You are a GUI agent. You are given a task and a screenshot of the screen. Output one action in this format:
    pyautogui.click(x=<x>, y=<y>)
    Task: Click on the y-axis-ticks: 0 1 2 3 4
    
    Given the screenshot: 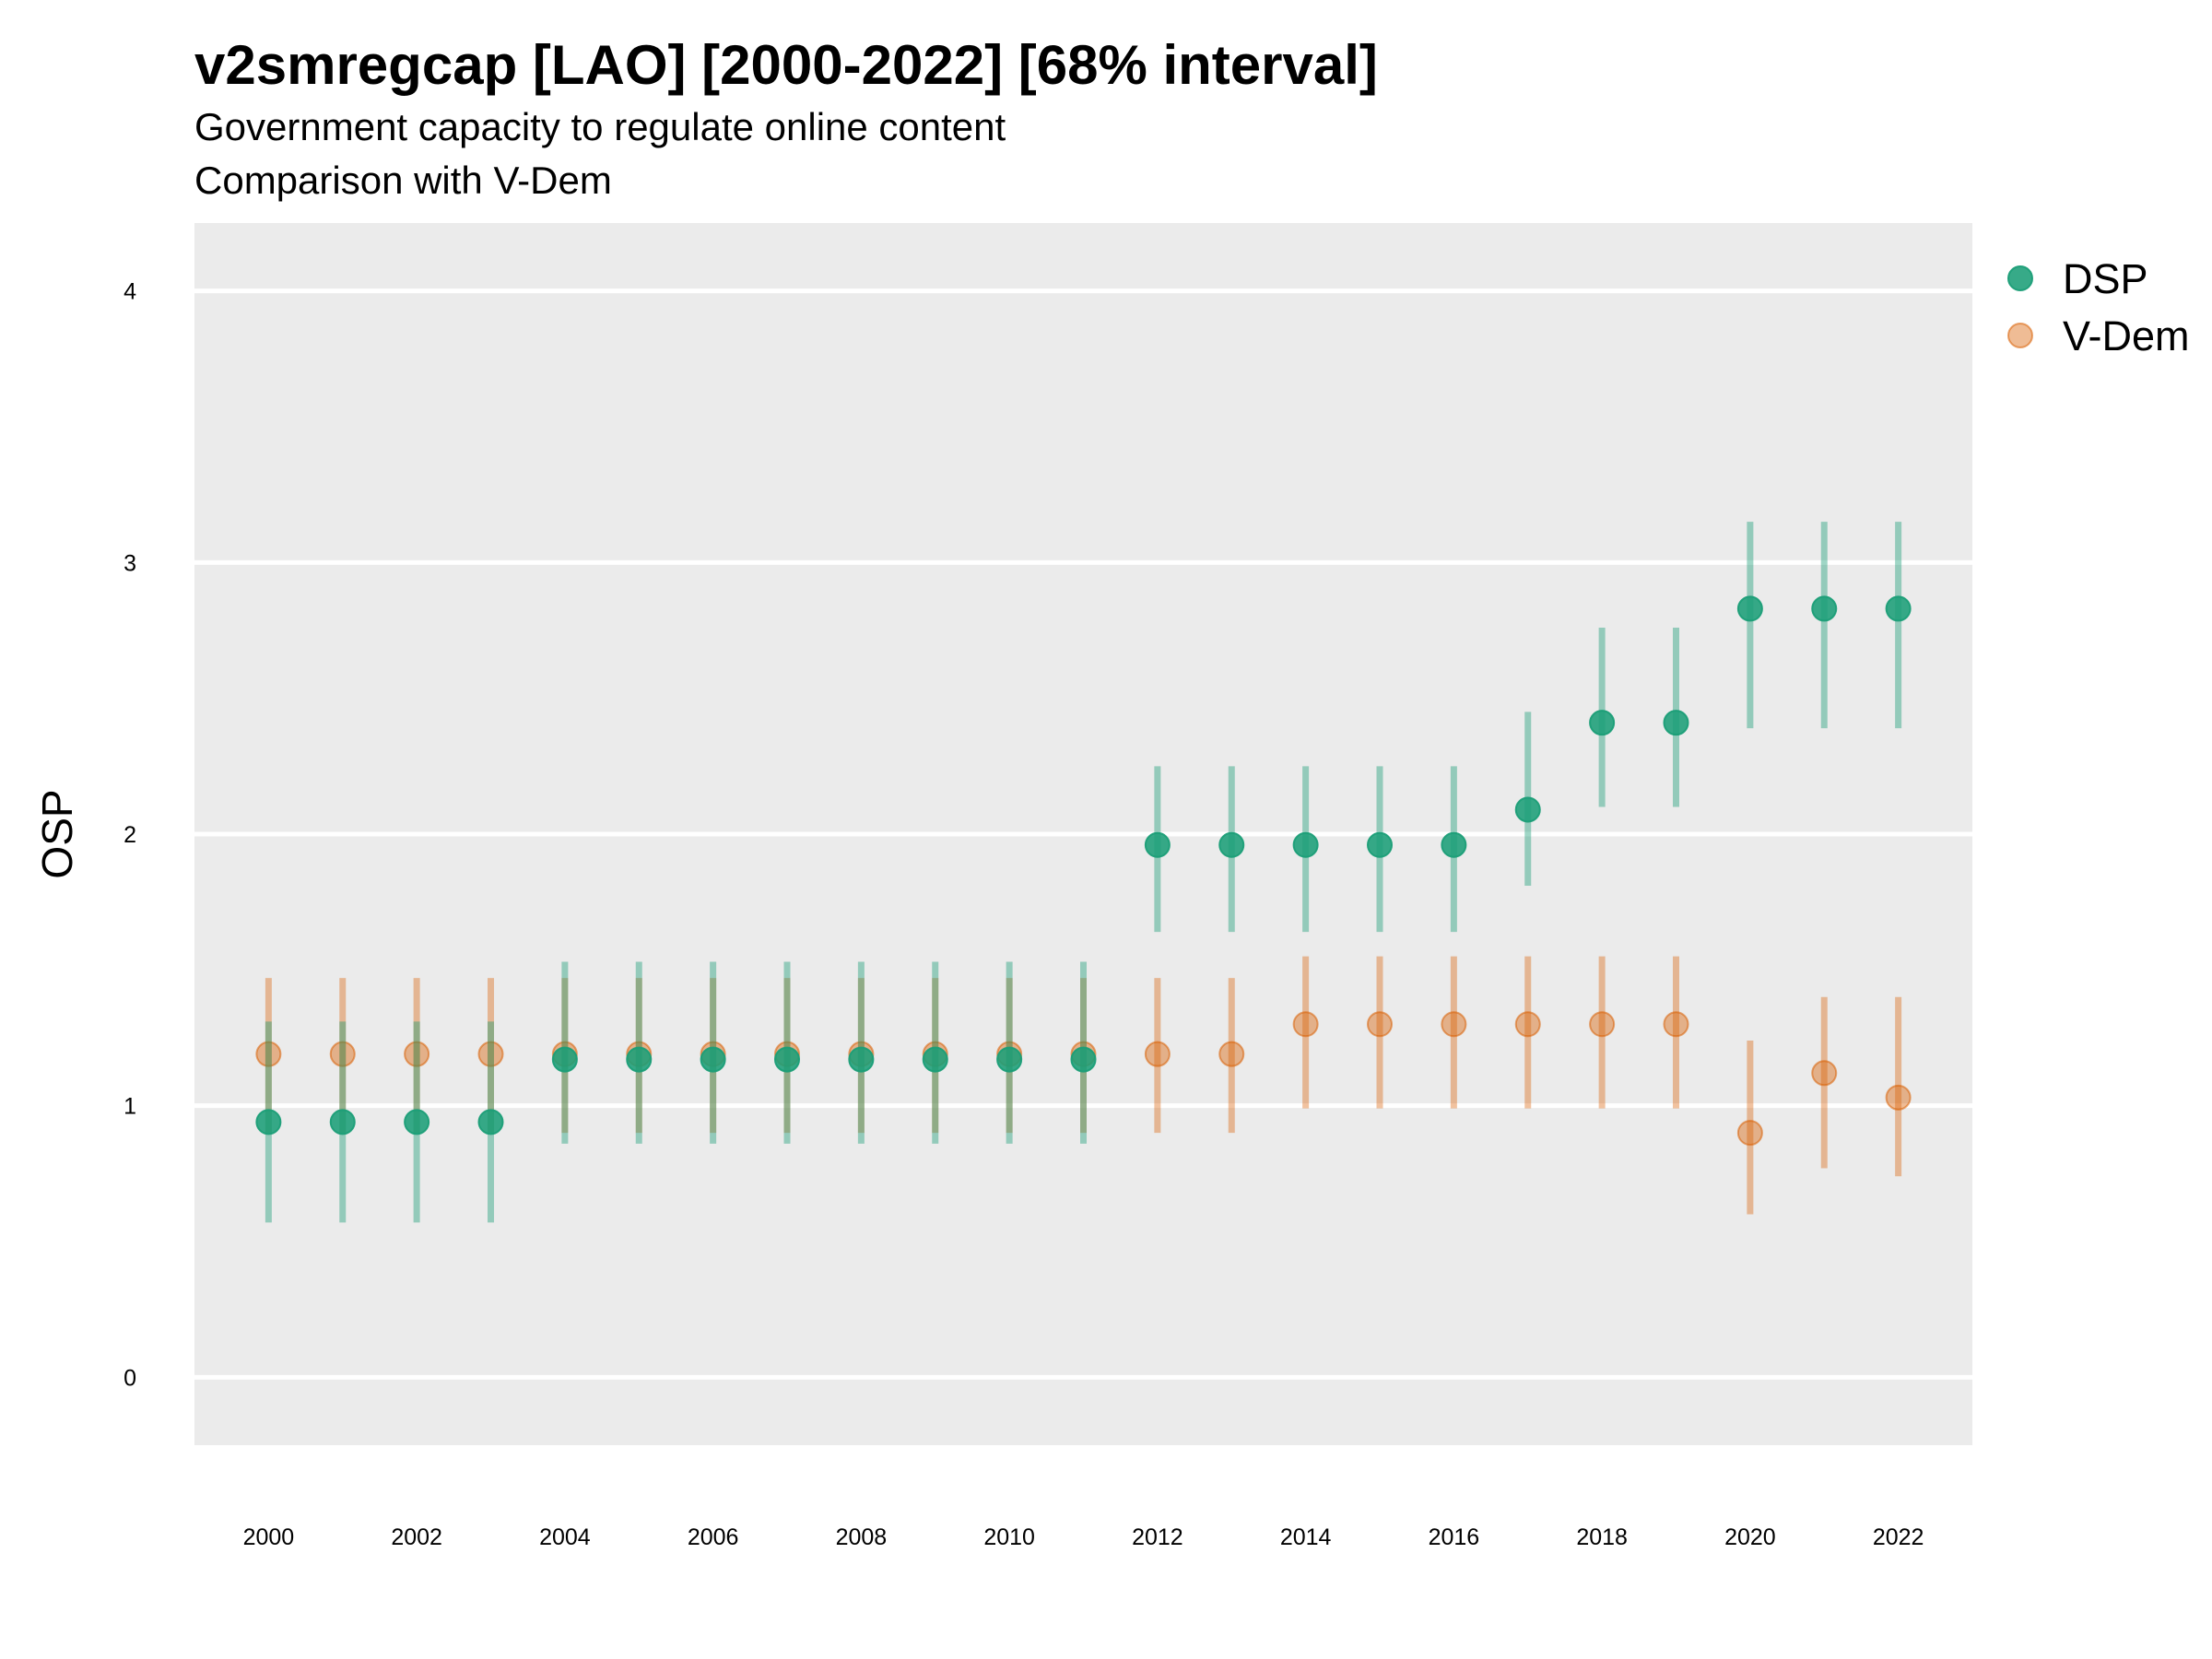 What is the action you would take?
    pyautogui.click(x=130, y=835)
    